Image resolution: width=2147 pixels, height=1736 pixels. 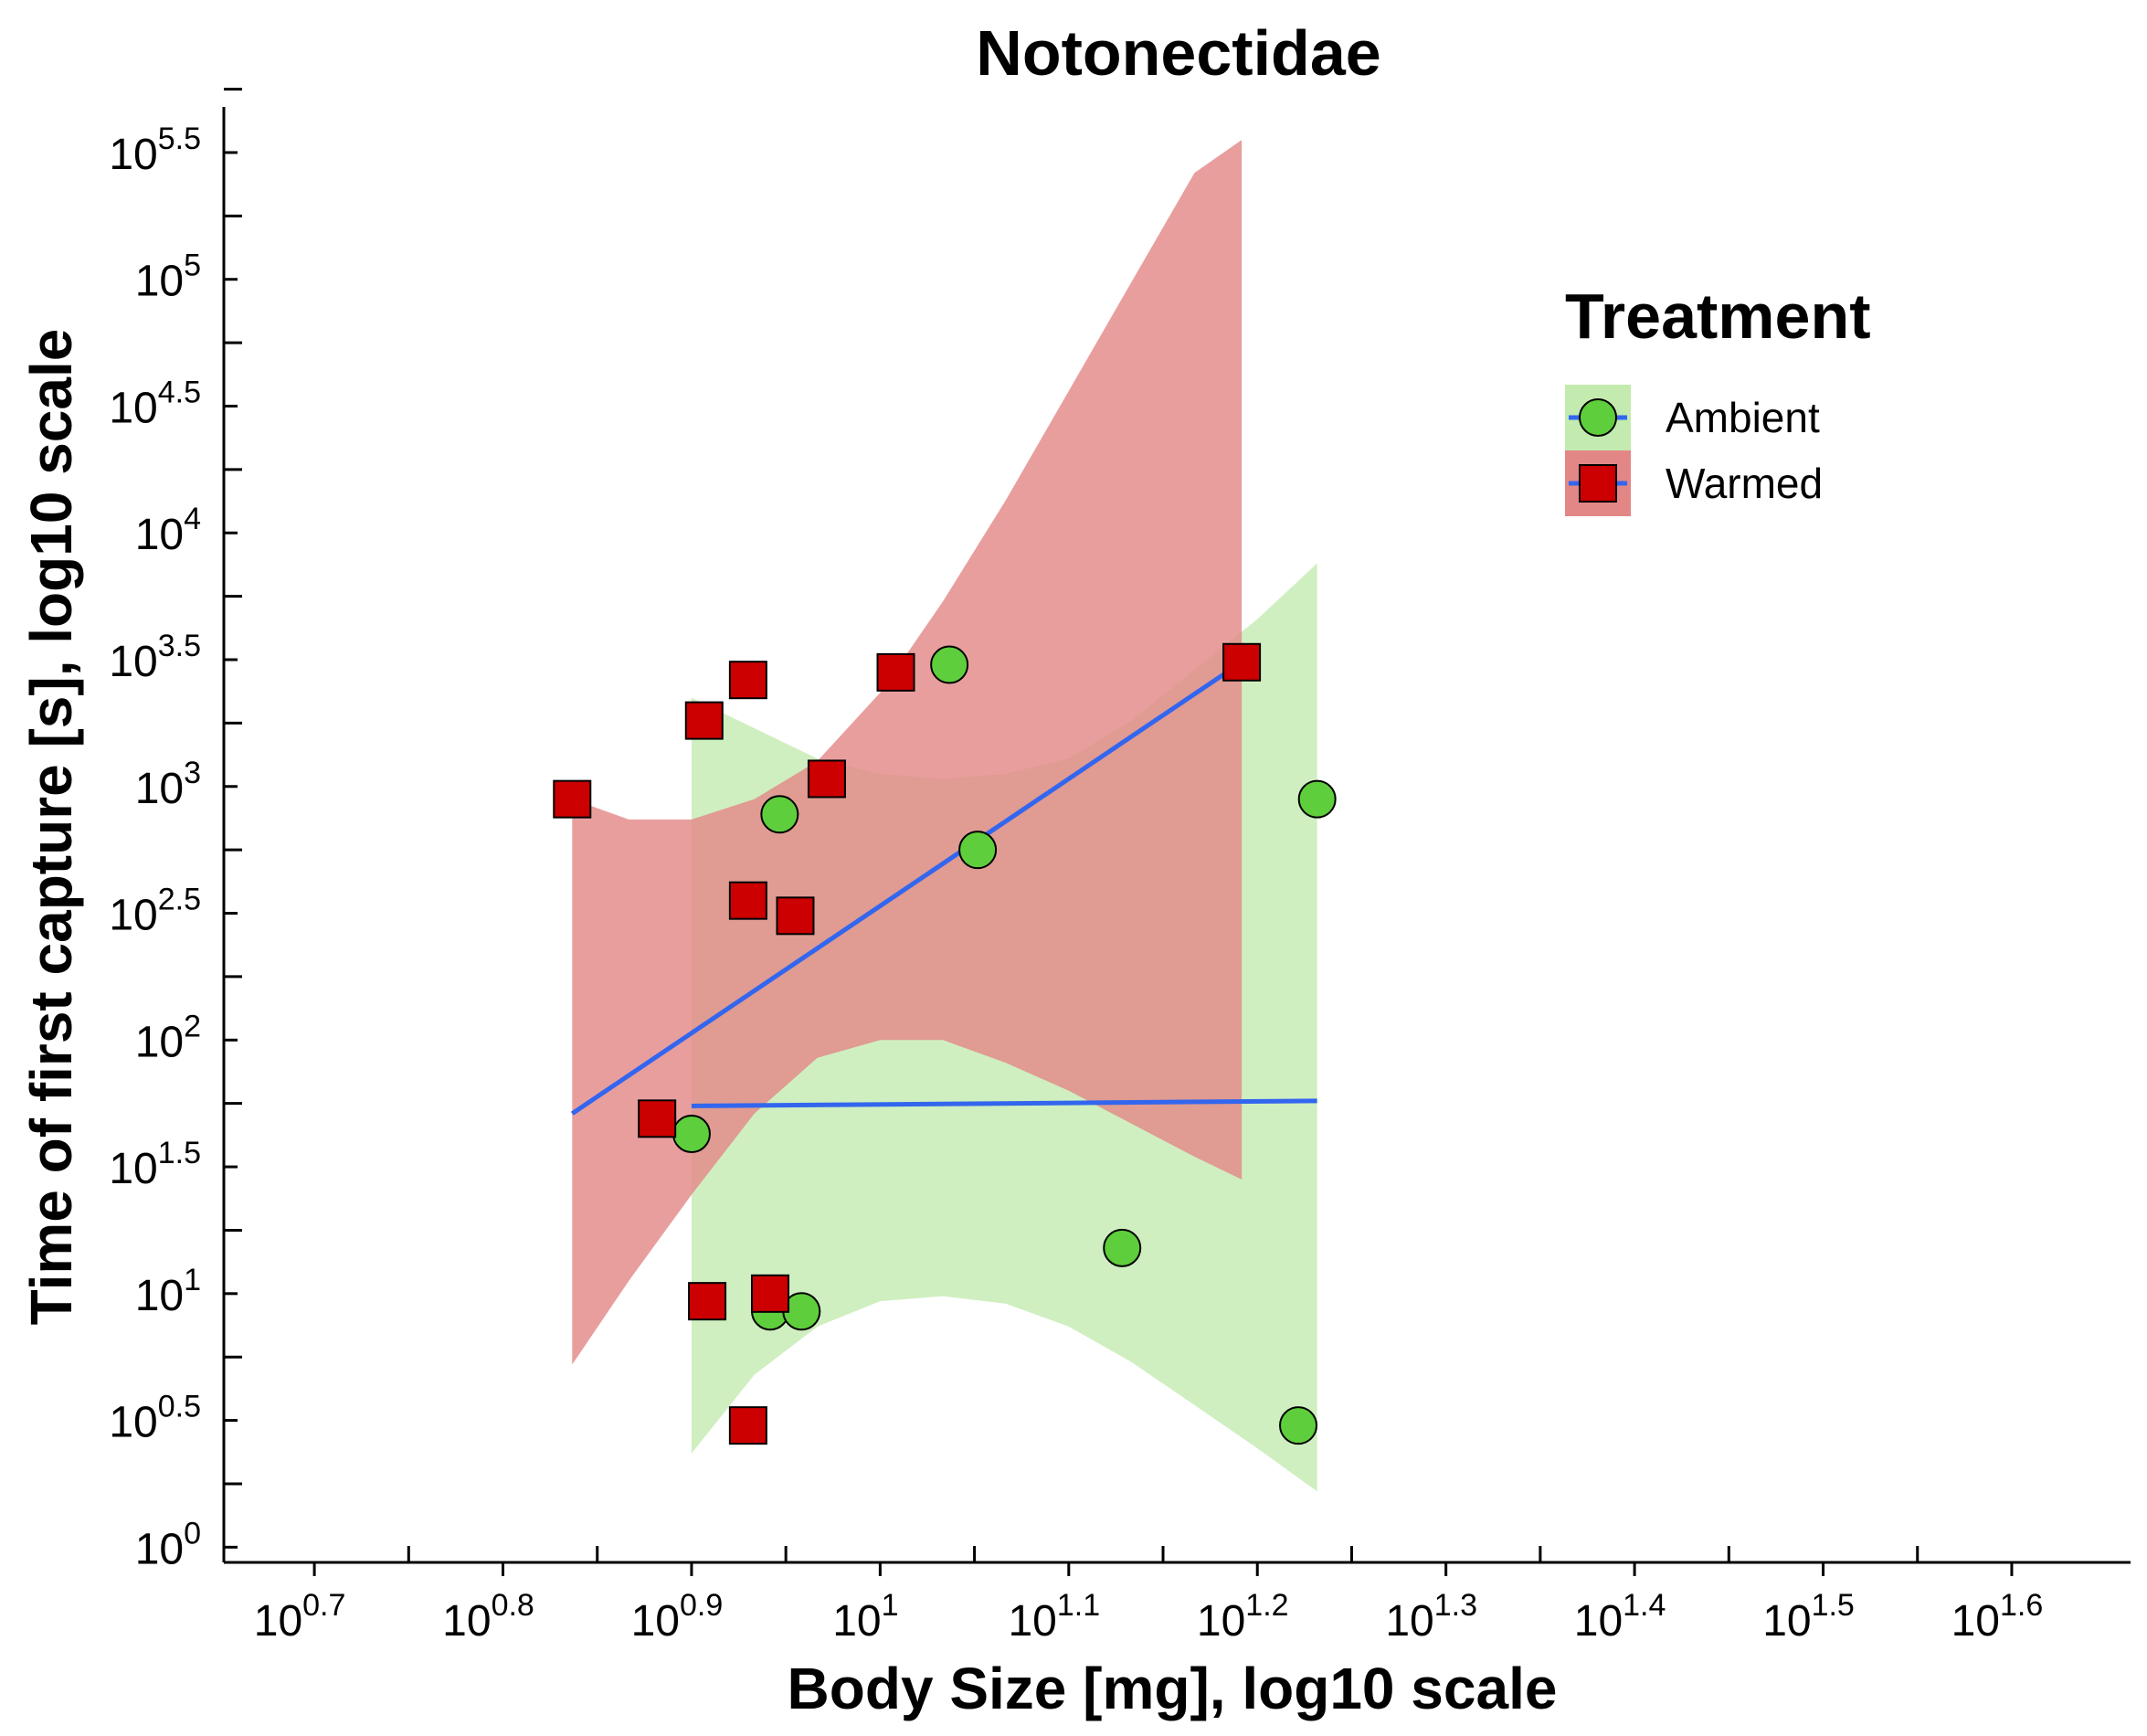 What do you see at coordinates (1808, 1617) in the screenshot?
I see `x-tick-label: 101.5` at bounding box center [1808, 1617].